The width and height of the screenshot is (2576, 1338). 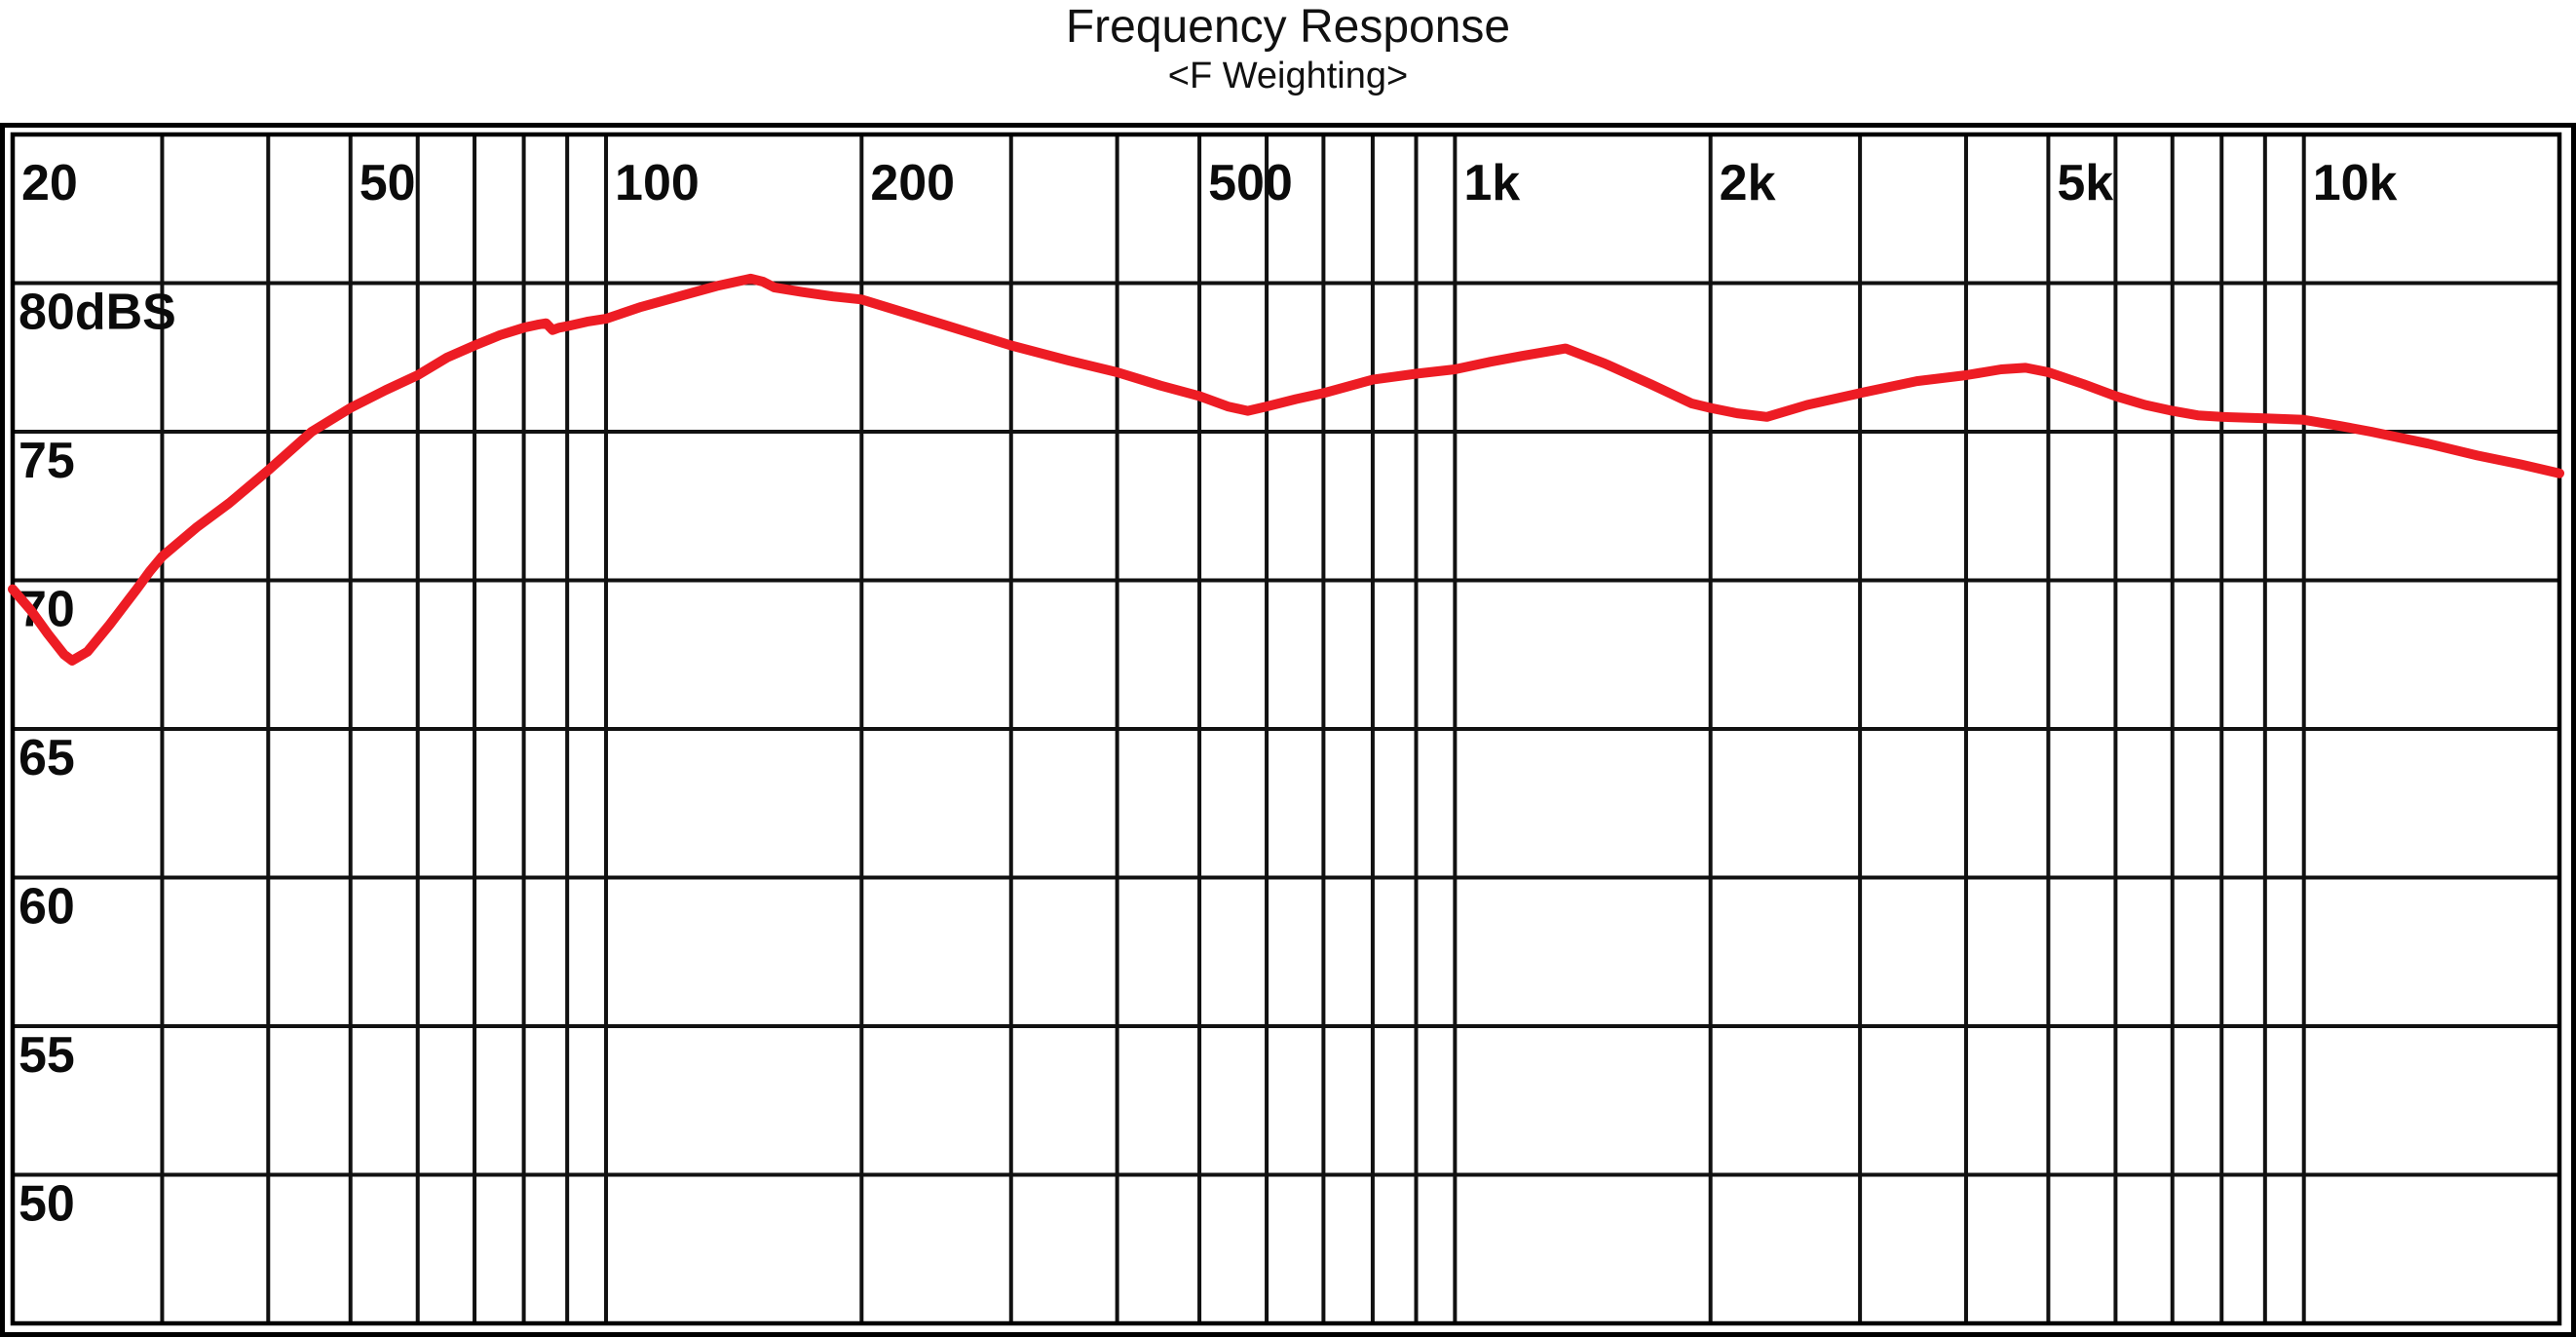 What do you see at coordinates (657, 183) in the screenshot?
I see `x-tick-label-100: 100` at bounding box center [657, 183].